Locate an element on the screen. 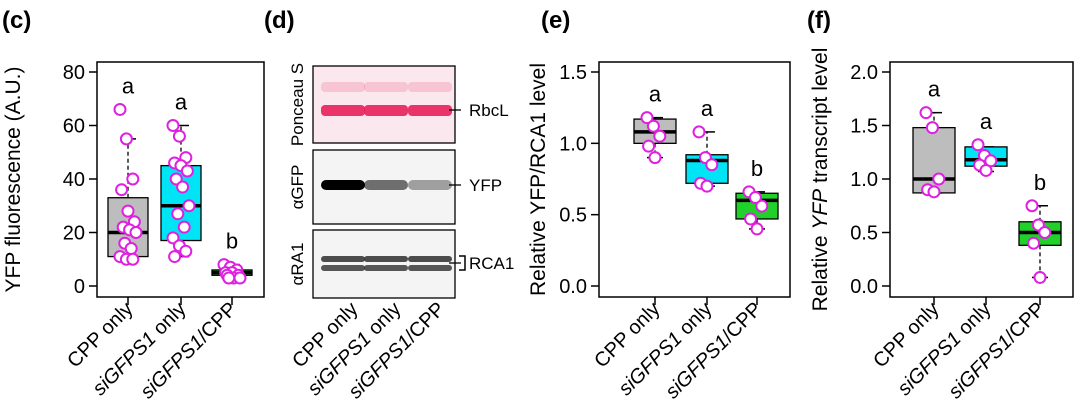 This screenshot has height=410, width=1080. band-label: RCA1 is located at coordinates (491, 263).